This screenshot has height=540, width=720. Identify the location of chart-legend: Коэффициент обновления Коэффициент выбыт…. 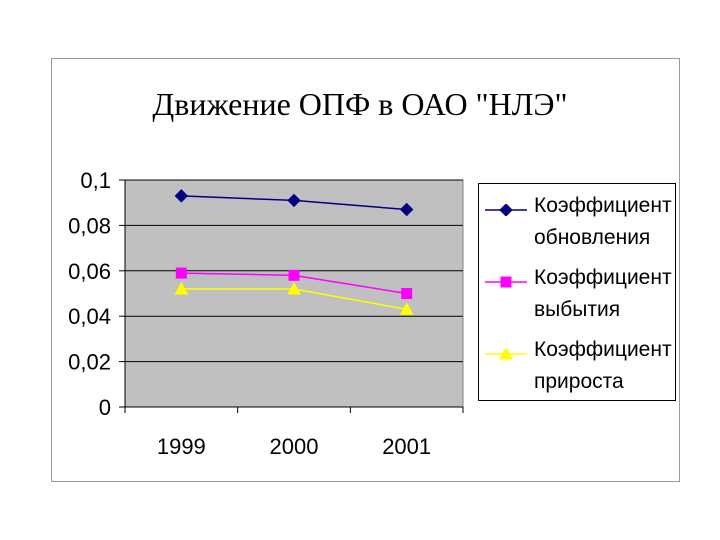
(577, 292).